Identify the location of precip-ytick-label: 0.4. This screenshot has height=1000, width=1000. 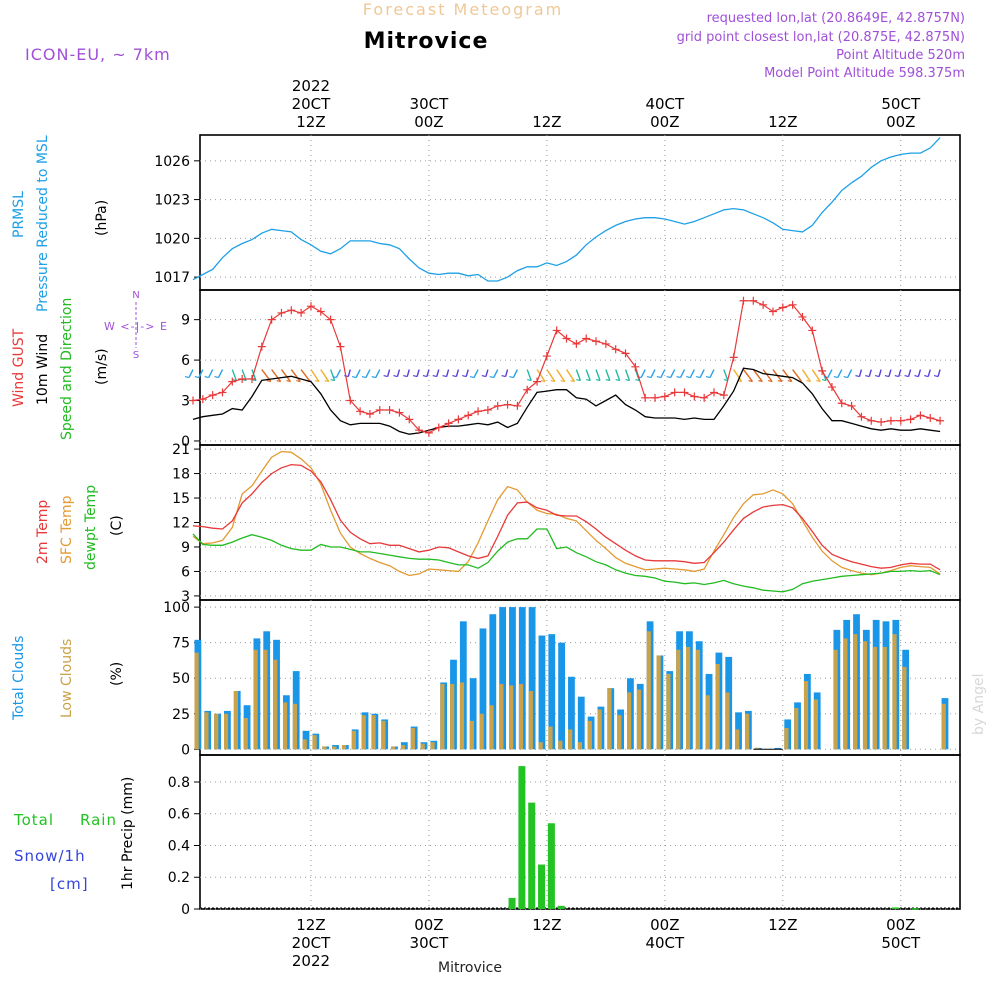
(179, 846).